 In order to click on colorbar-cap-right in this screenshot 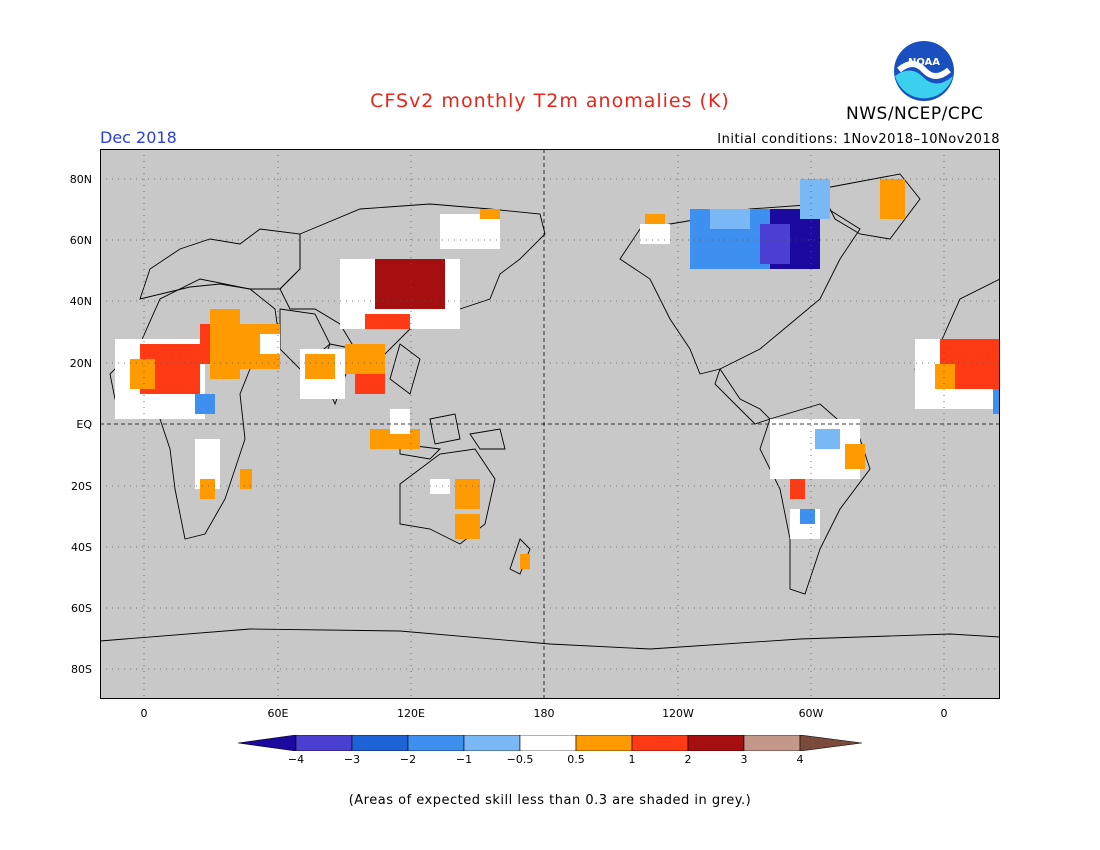, I will do `click(830, 743)`.